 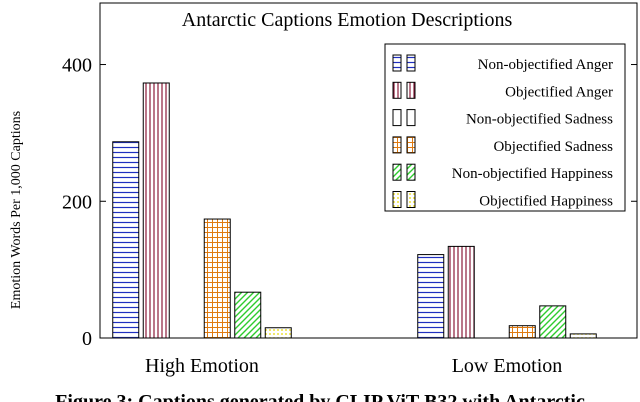 What do you see at coordinates (559, 92) in the screenshot?
I see `legend-label: Objectified Anger` at bounding box center [559, 92].